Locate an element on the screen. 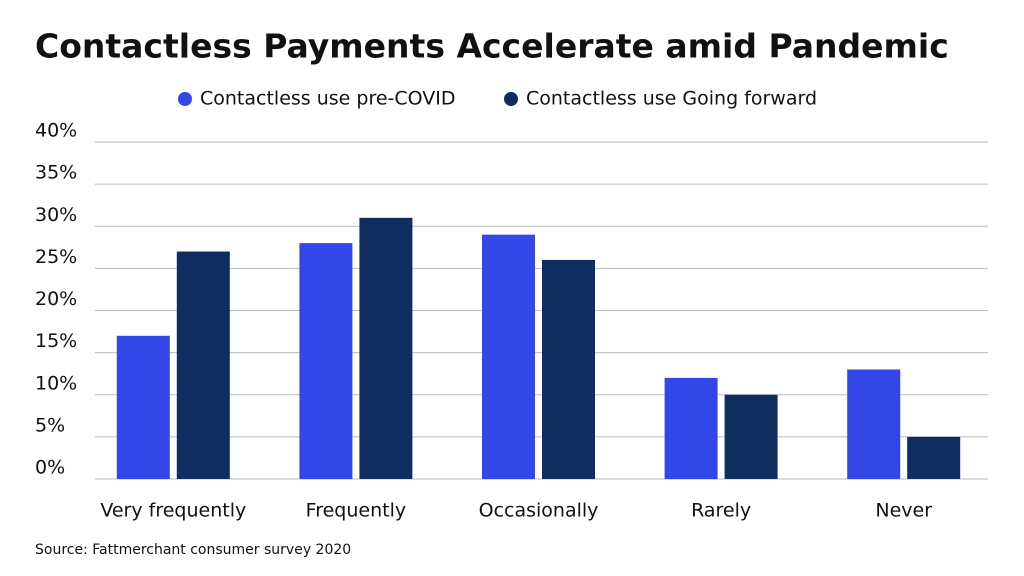 Image resolution: width=1024 pixels, height=576 pixels. legend-label: Contactless use pre-COVID is located at coordinates (328, 99).